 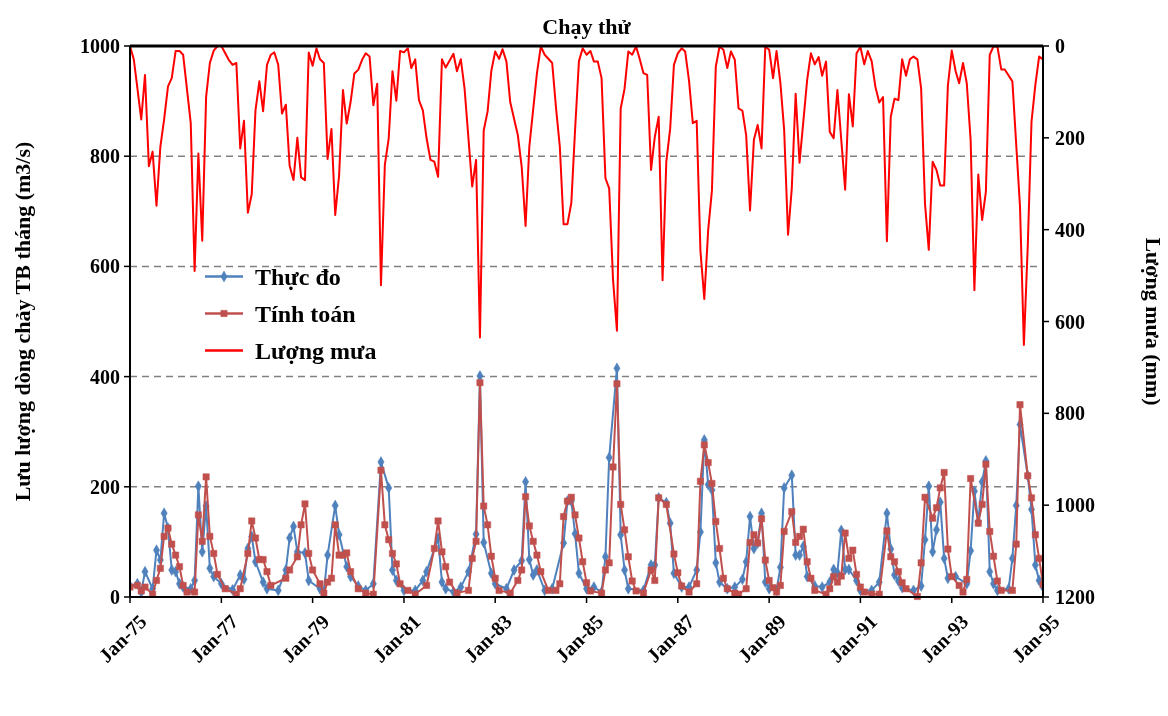 What do you see at coordinates (1075, 505) in the screenshot?
I see `y2-tick-label: 1000` at bounding box center [1075, 505].